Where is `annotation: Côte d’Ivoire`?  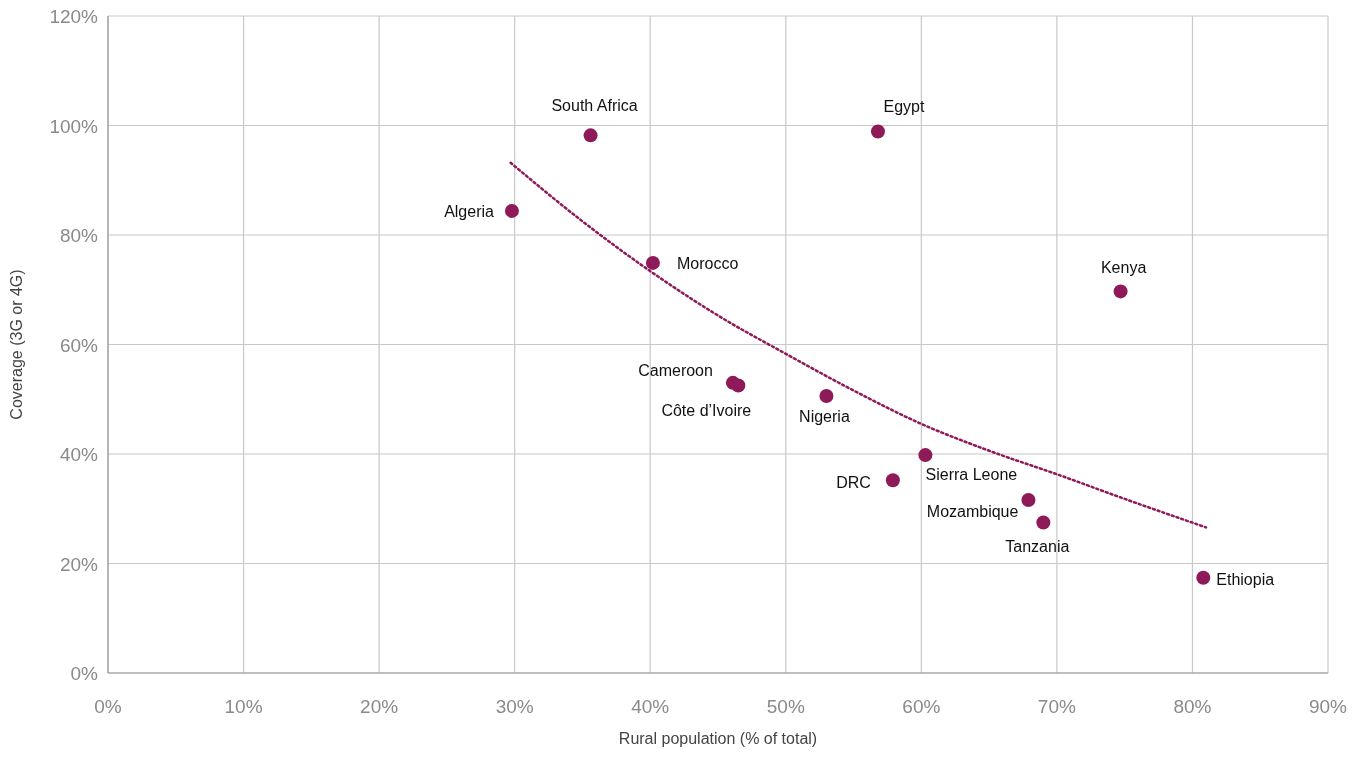 annotation: Côte d’Ivoire is located at coordinates (706, 410).